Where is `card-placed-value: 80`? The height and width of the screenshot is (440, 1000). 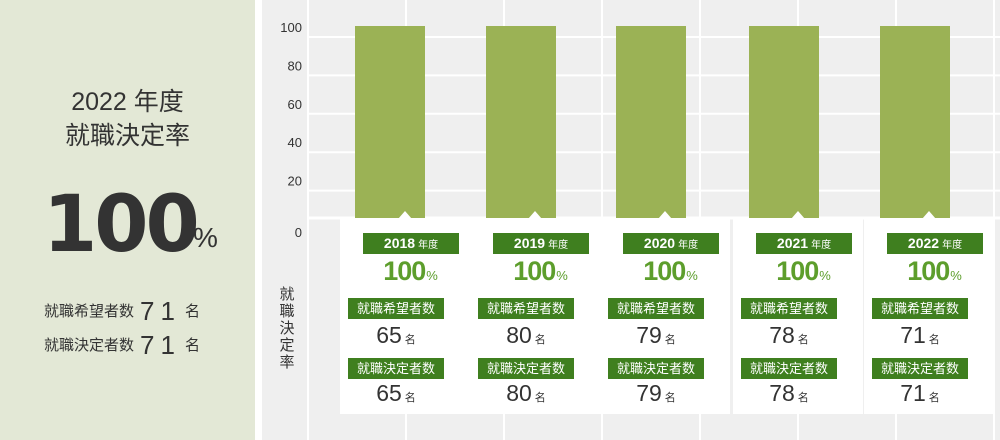
card-placed-value: 80 is located at coordinates (519, 393).